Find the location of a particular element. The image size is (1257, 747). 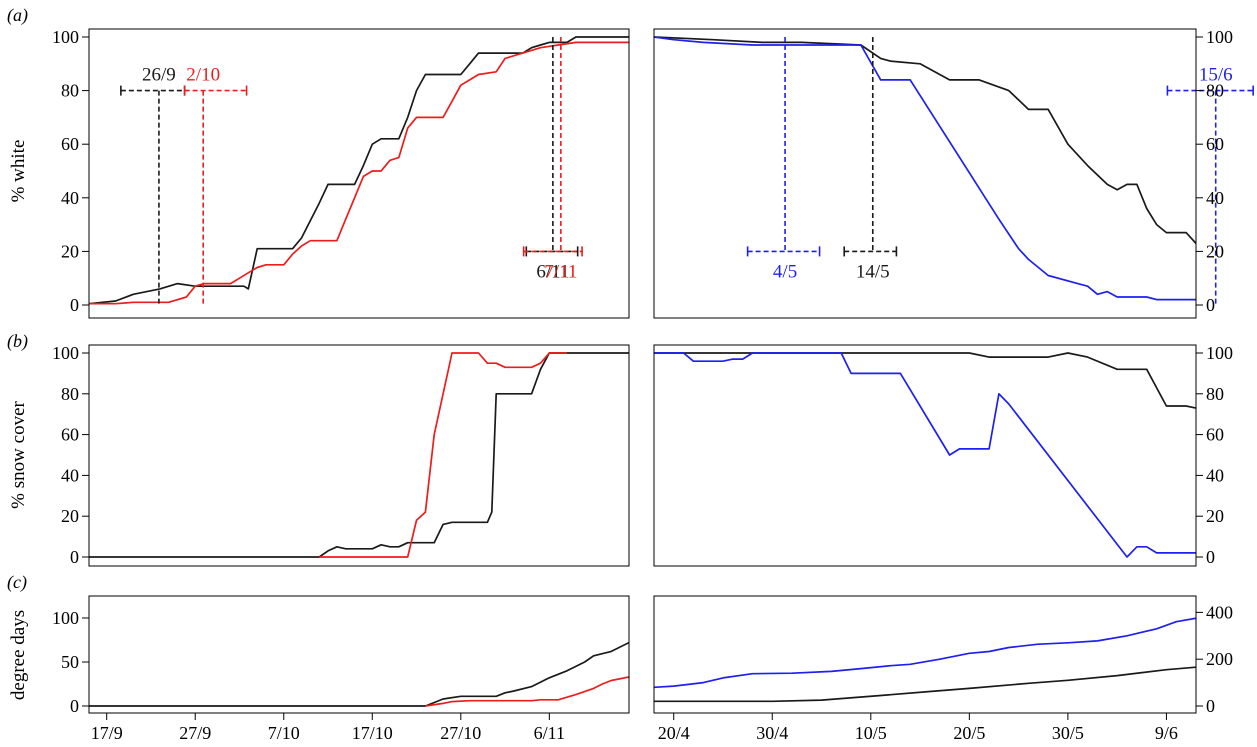

marker-a-left-3: 7/11 is located at coordinates (552, 159).